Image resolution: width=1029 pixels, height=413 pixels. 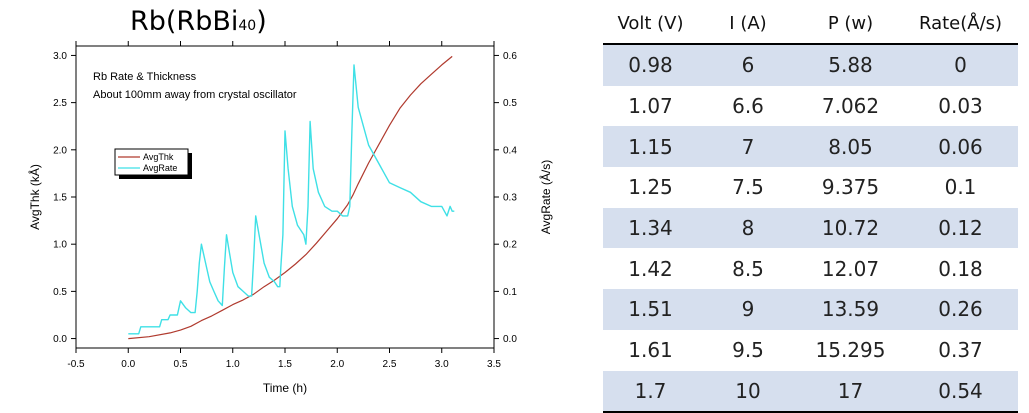 I want to click on x-tick-label: -0.5, so click(x=76, y=364).